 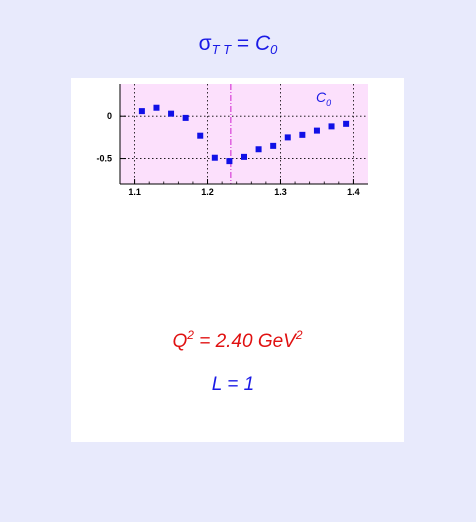 What do you see at coordinates (233, 384) in the screenshot?
I see `l-label: L = 1` at bounding box center [233, 384].